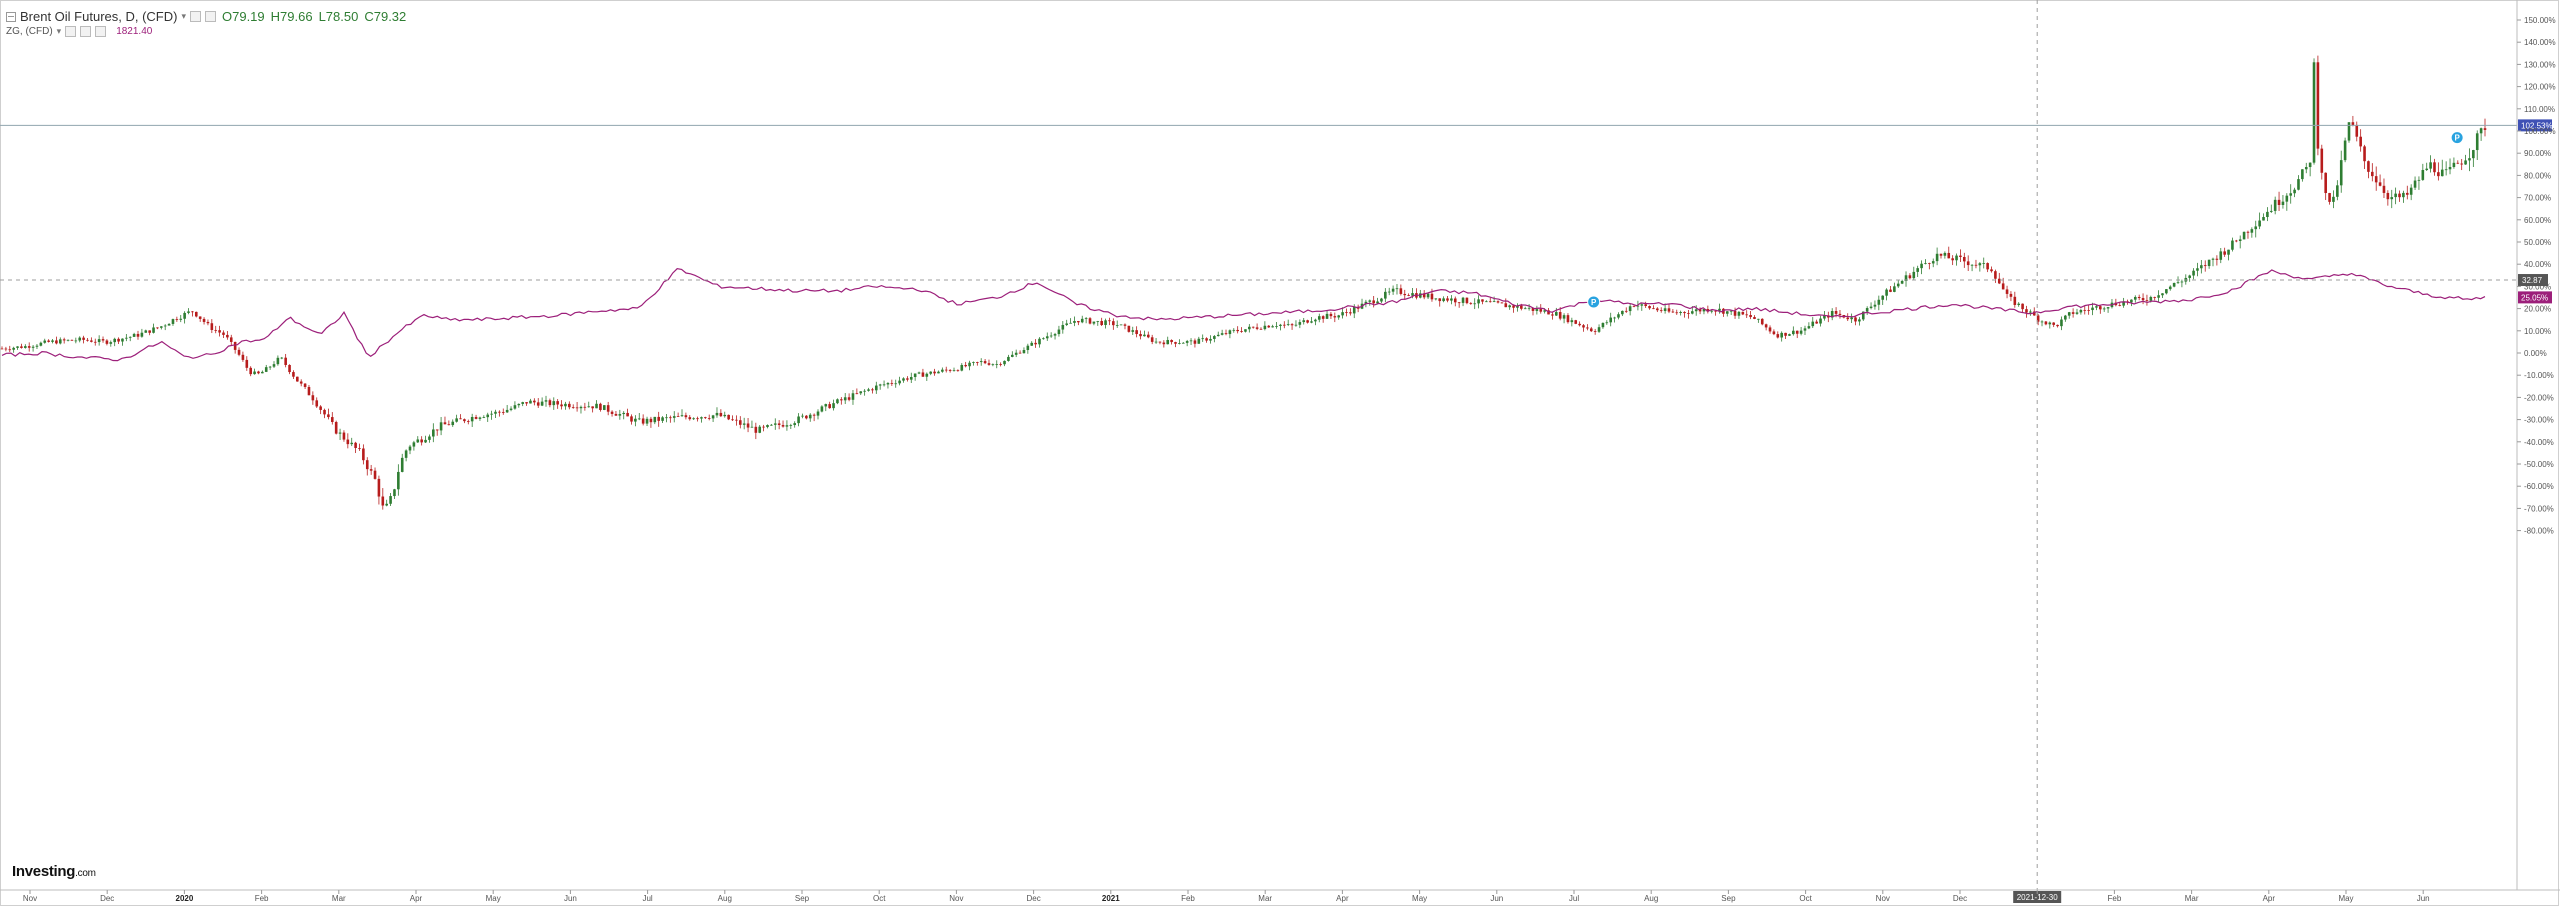  I want to click on compare-symbol-label: ZG, (CFD), so click(29, 31).